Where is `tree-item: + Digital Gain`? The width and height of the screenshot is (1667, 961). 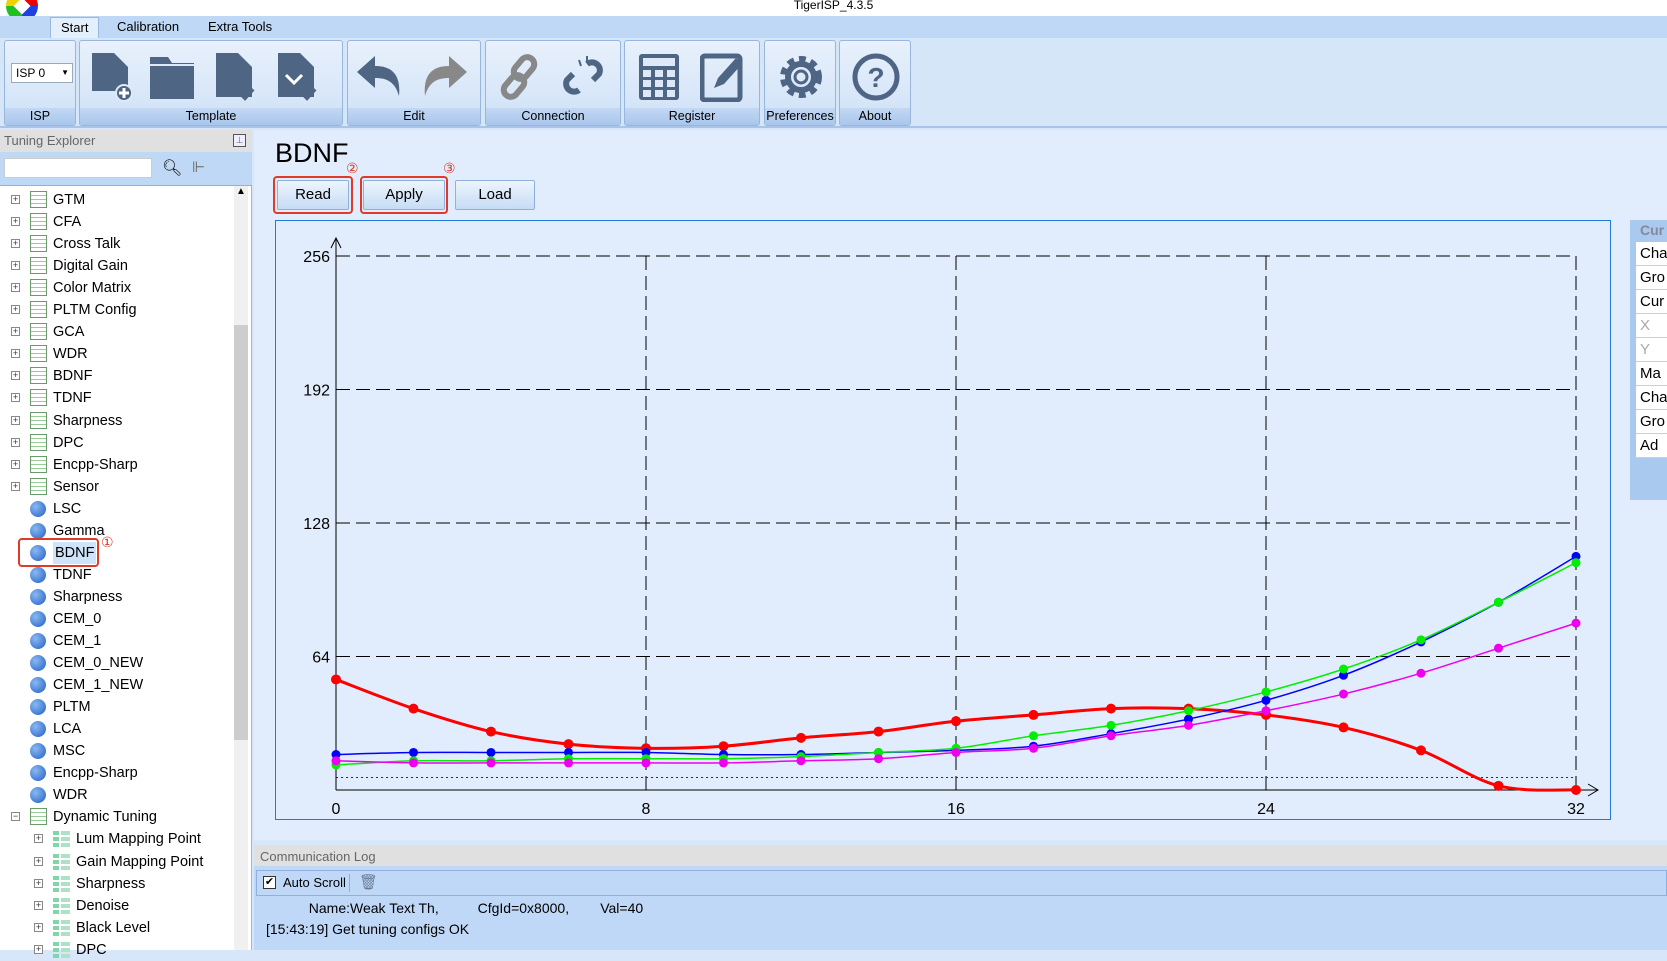
tree-item: + Digital Gain is located at coordinates (116, 266).